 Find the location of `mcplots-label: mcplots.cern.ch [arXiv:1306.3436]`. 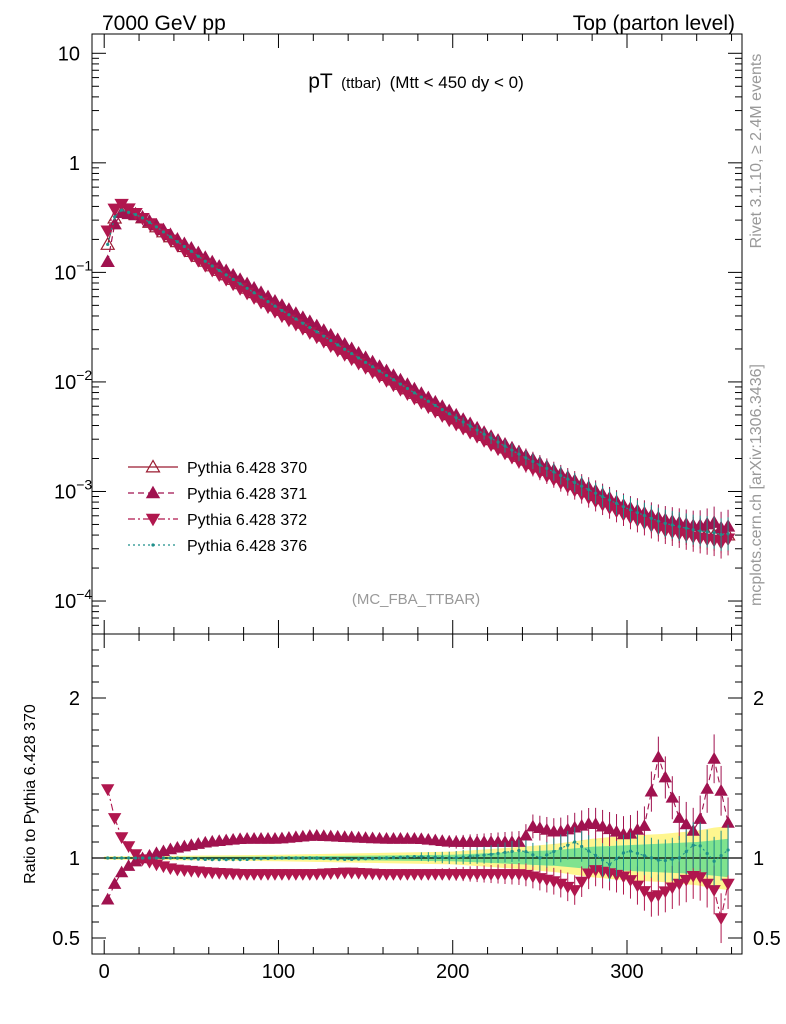

mcplots-label: mcplots.cern.ch [arXiv:1306.3436] is located at coordinates (756, 485).